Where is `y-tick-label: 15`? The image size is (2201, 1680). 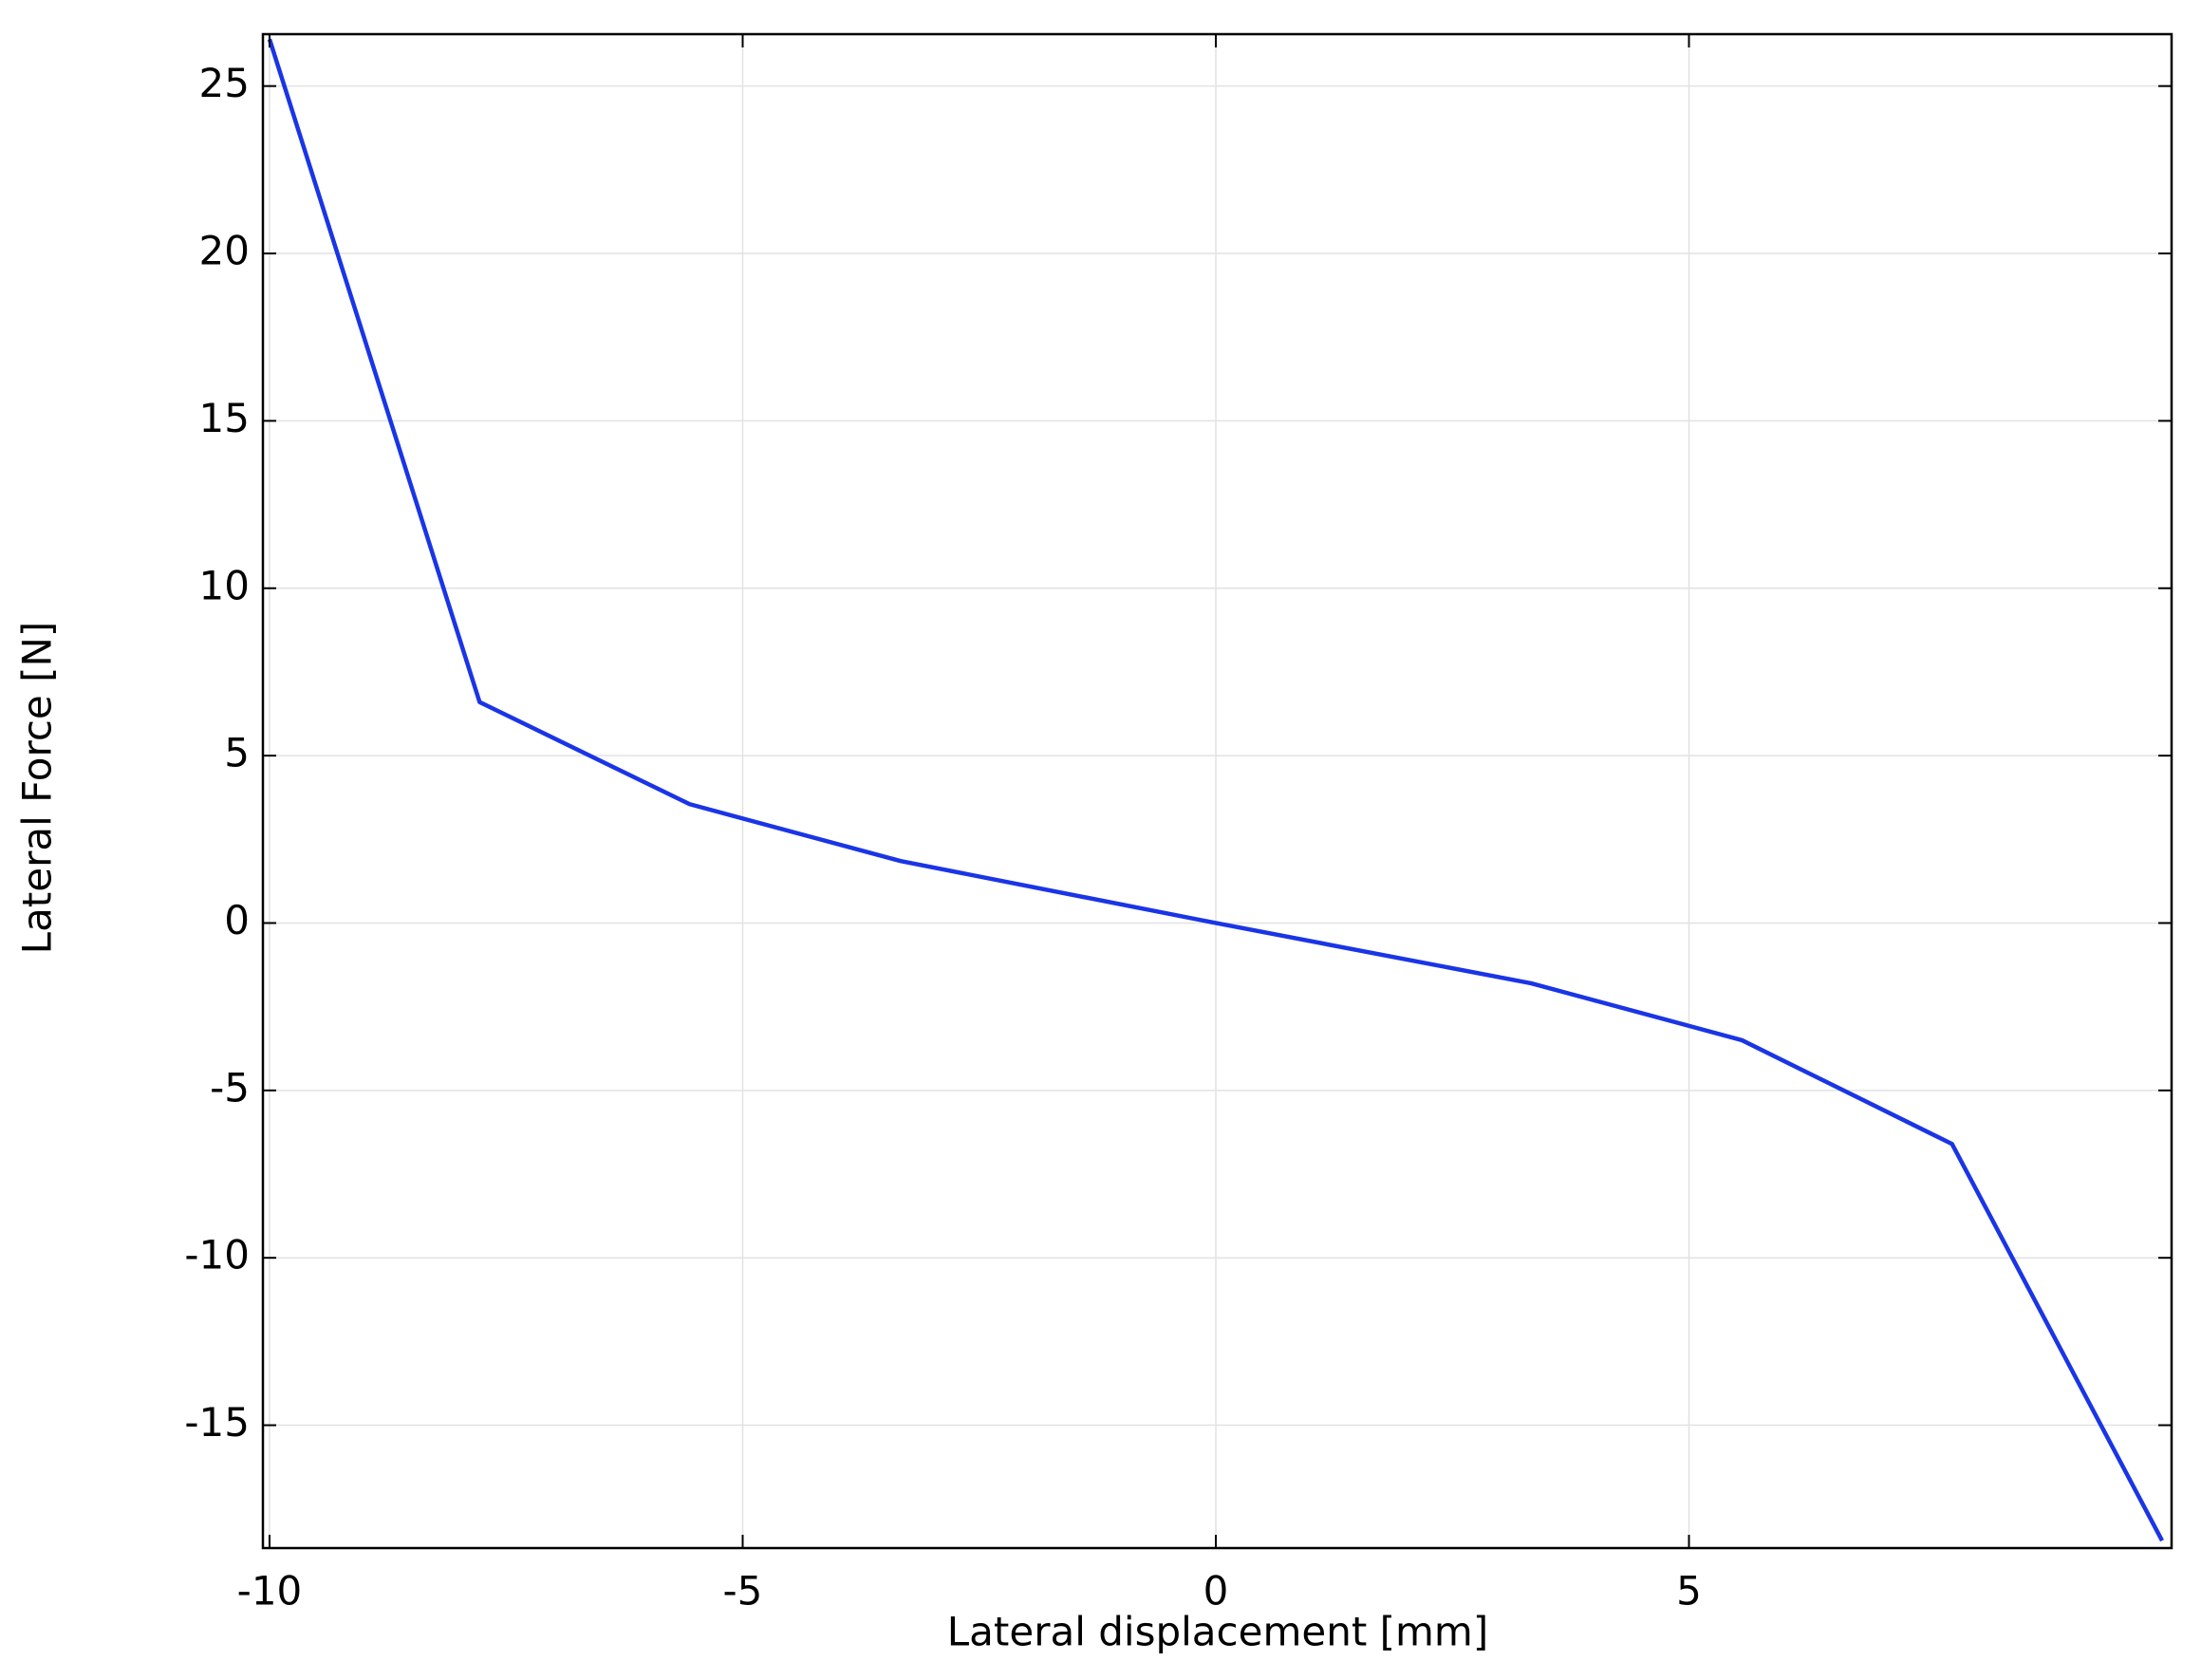
y-tick-label: 15 is located at coordinates (224, 418).